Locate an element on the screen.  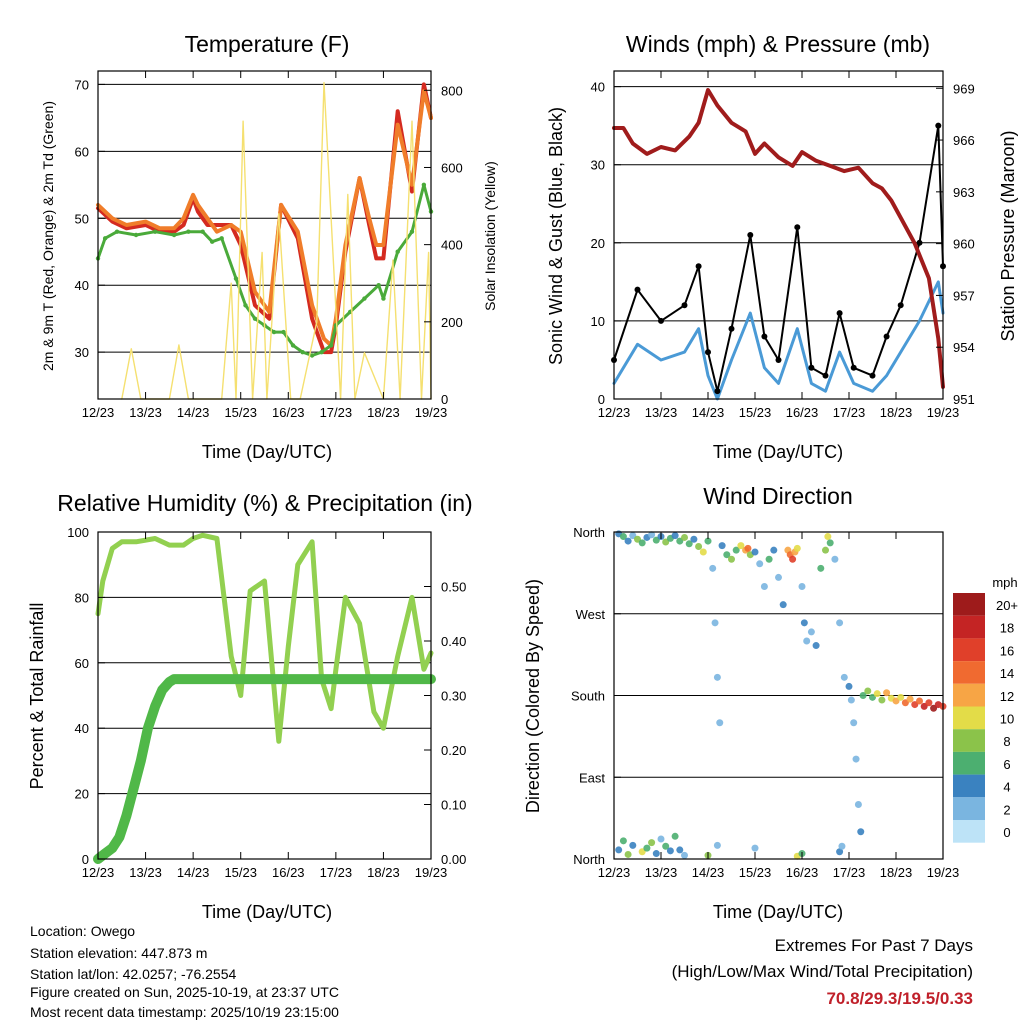
legend-label: 0 is located at coordinates (1006, 832).